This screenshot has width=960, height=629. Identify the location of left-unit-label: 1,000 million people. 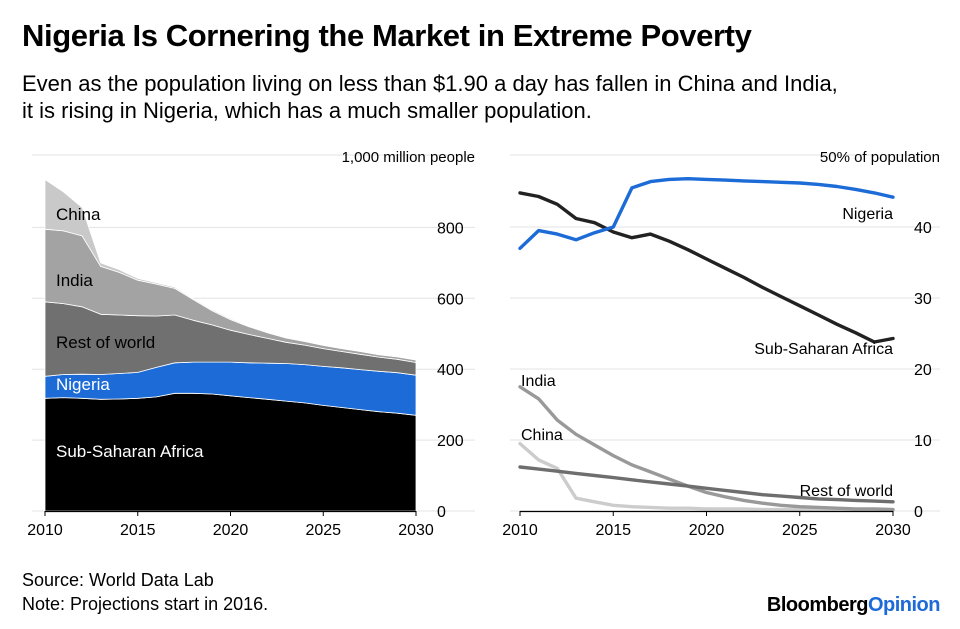
(408, 157).